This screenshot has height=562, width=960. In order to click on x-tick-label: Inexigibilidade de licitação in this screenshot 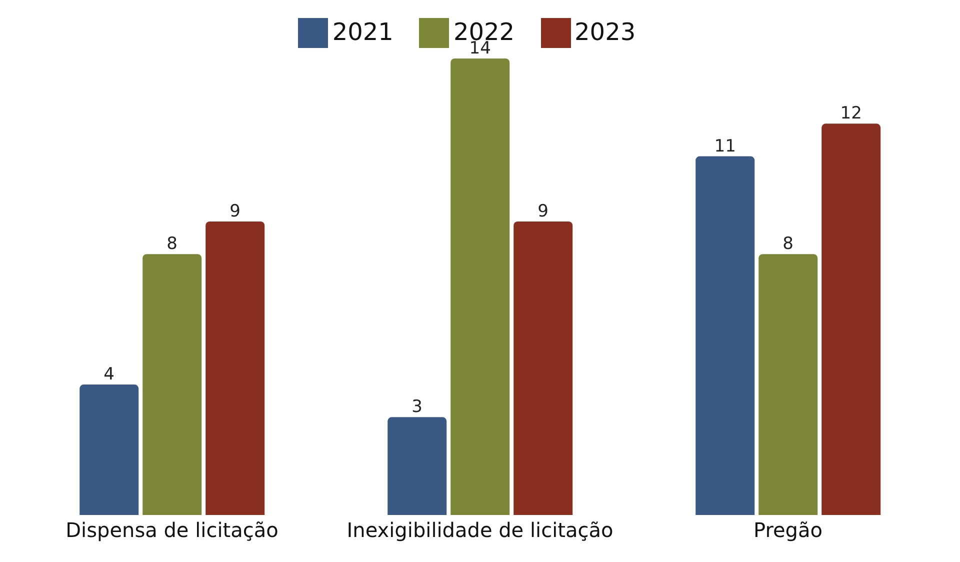, I will do `click(480, 530)`.